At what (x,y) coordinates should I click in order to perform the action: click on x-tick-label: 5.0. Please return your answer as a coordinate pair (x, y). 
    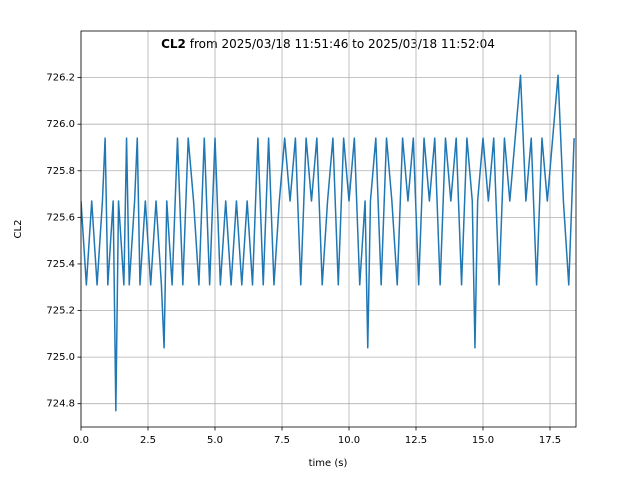
    Looking at the image, I should click on (215, 440).